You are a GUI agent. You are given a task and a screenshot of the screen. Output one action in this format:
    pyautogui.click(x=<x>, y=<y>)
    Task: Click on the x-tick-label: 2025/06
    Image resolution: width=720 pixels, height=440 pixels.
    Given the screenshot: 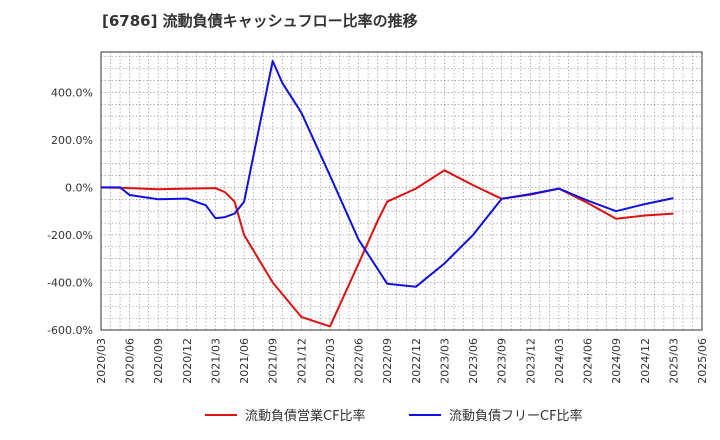 What is the action you would take?
    pyautogui.click(x=702, y=361)
    